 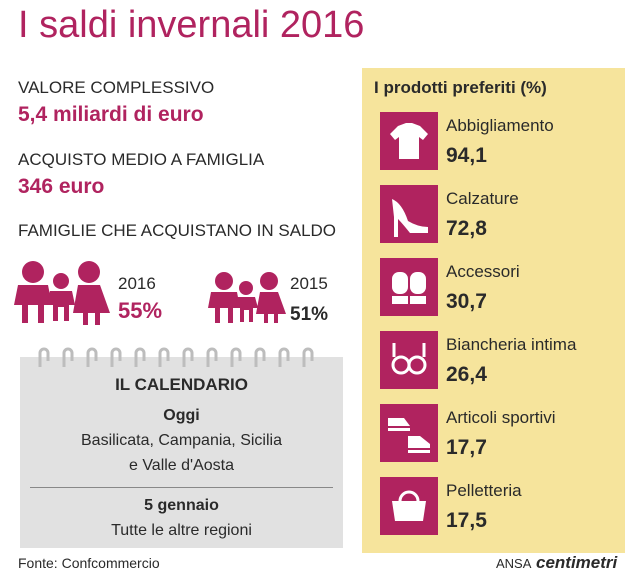 I want to click on product-value: 17,7, so click(x=466, y=447).